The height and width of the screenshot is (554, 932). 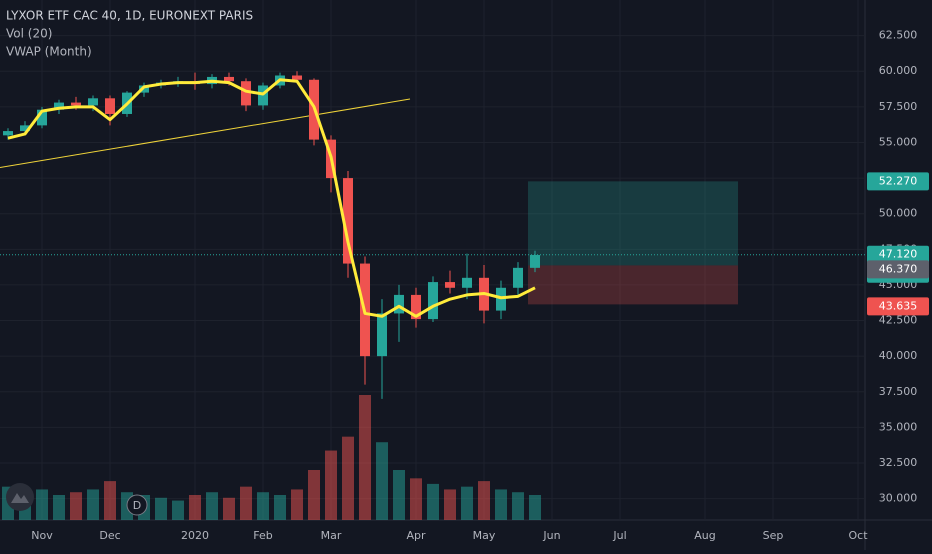 I want to click on y-tick-label: 40.000, so click(x=898, y=355).